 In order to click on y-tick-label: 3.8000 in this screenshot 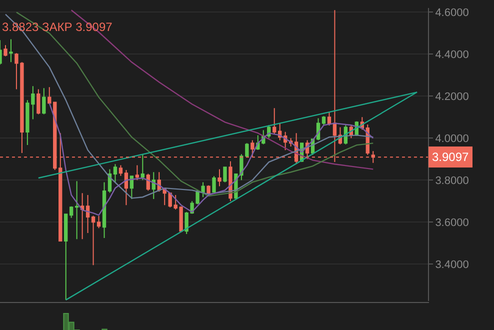, I will do `click(452, 180)`.